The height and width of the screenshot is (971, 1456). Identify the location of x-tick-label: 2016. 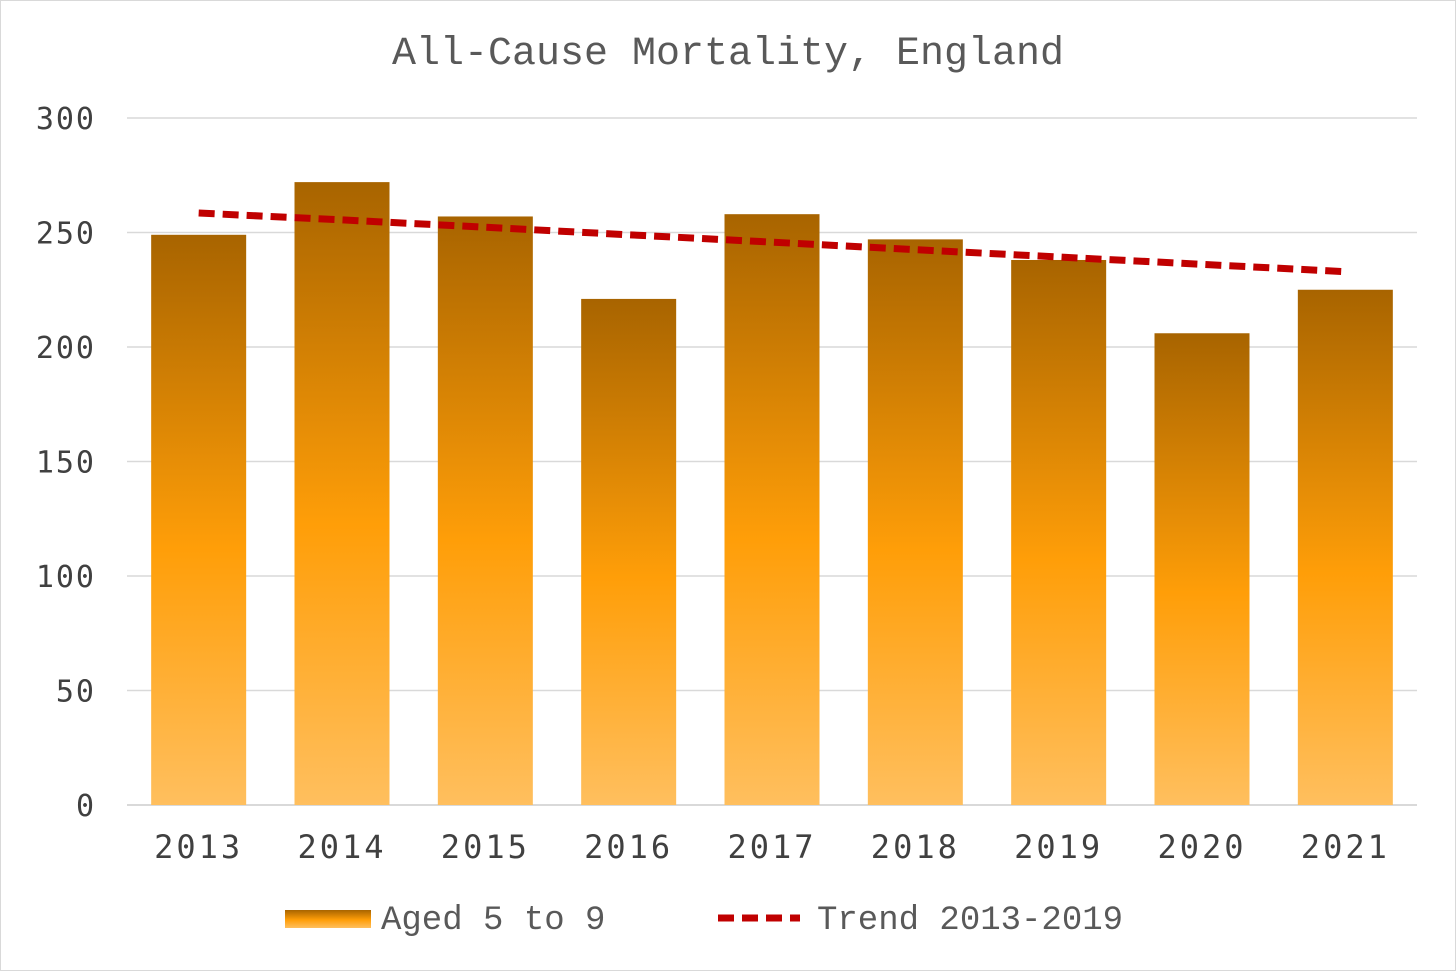
(628, 847).